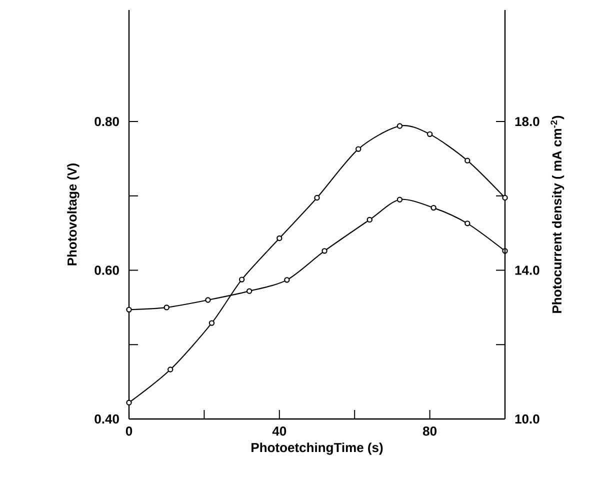 The image size is (606, 488). I want to click on y2-axis-title: Photocurrent density ( mA cm$^{-2}$), so click(557, 214).